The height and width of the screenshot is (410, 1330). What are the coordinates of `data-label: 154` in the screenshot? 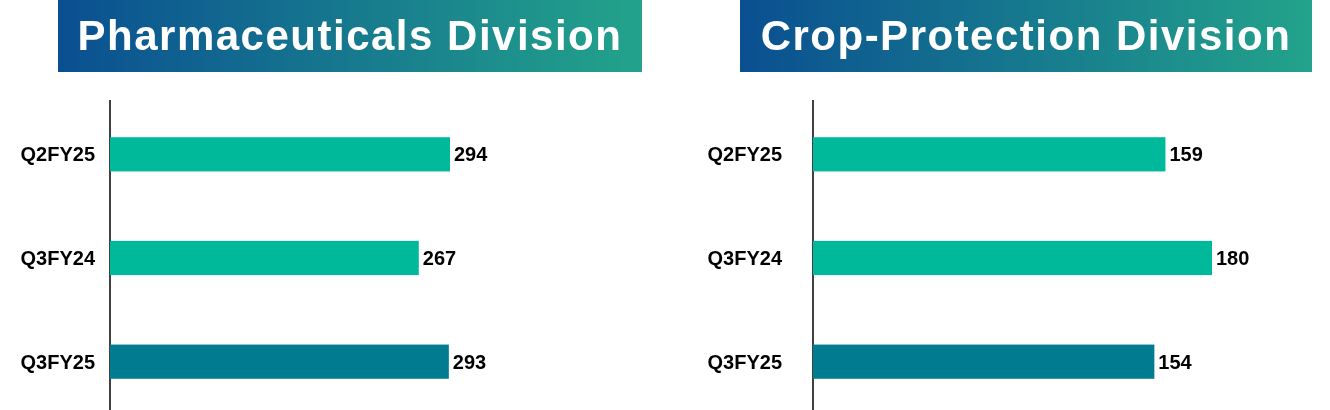 It's located at (1175, 361).